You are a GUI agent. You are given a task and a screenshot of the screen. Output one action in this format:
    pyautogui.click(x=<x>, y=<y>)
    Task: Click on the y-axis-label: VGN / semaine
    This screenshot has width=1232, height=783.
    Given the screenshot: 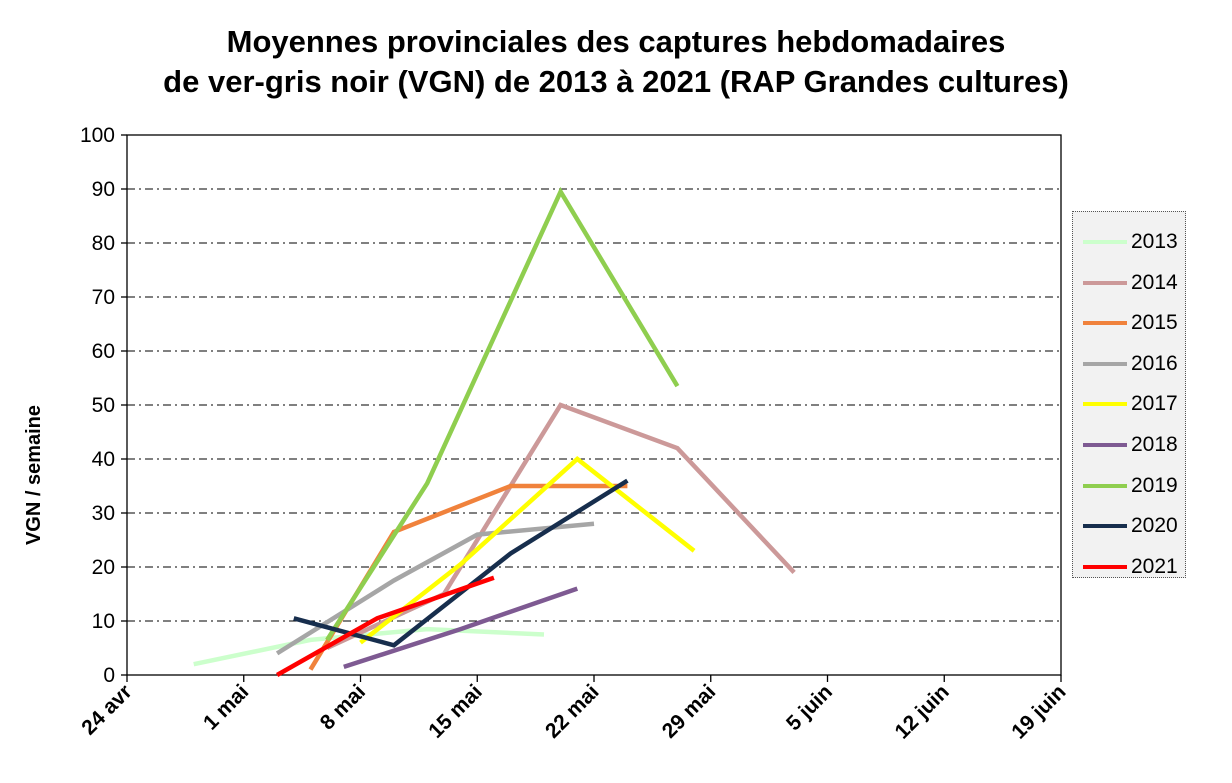 What is the action you would take?
    pyautogui.click(x=34, y=475)
    